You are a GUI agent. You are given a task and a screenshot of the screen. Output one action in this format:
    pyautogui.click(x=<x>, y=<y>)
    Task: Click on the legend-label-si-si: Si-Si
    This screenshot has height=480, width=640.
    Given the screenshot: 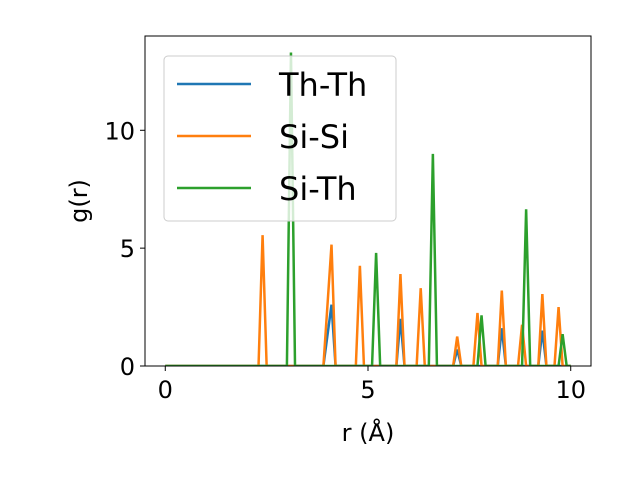 What is the action you would take?
    pyautogui.click(x=314, y=137)
    